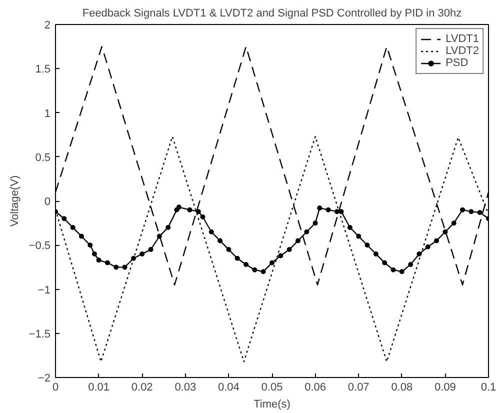 This screenshot has width=500, height=413. What do you see at coordinates (47, 26) in the screenshot?
I see `y-tick-label: 2` at bounding box center [47, 26].